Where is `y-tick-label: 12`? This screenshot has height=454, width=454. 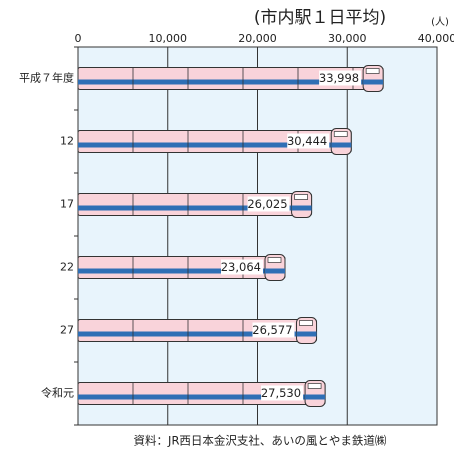 y-tick-label: 12 is located at coordinates (67, 141).